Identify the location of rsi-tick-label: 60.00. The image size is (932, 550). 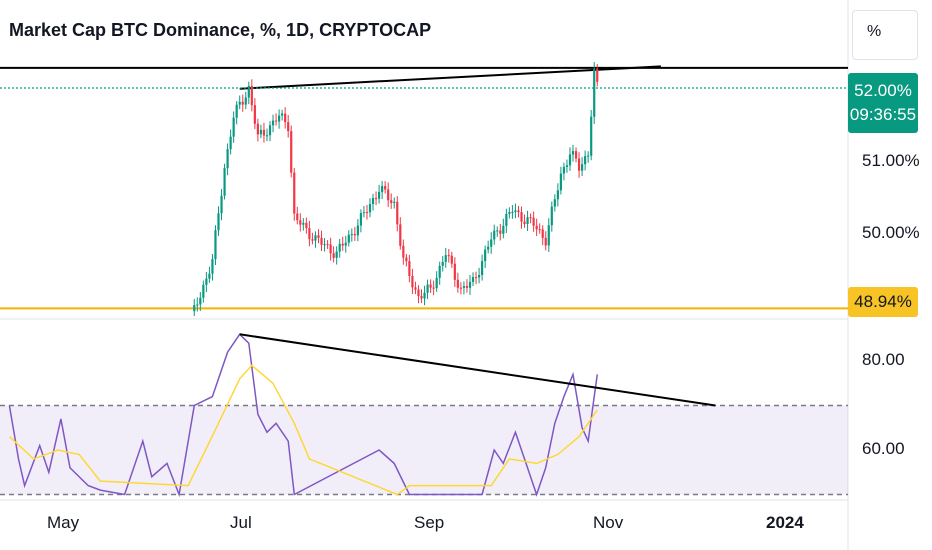
(883, 448).